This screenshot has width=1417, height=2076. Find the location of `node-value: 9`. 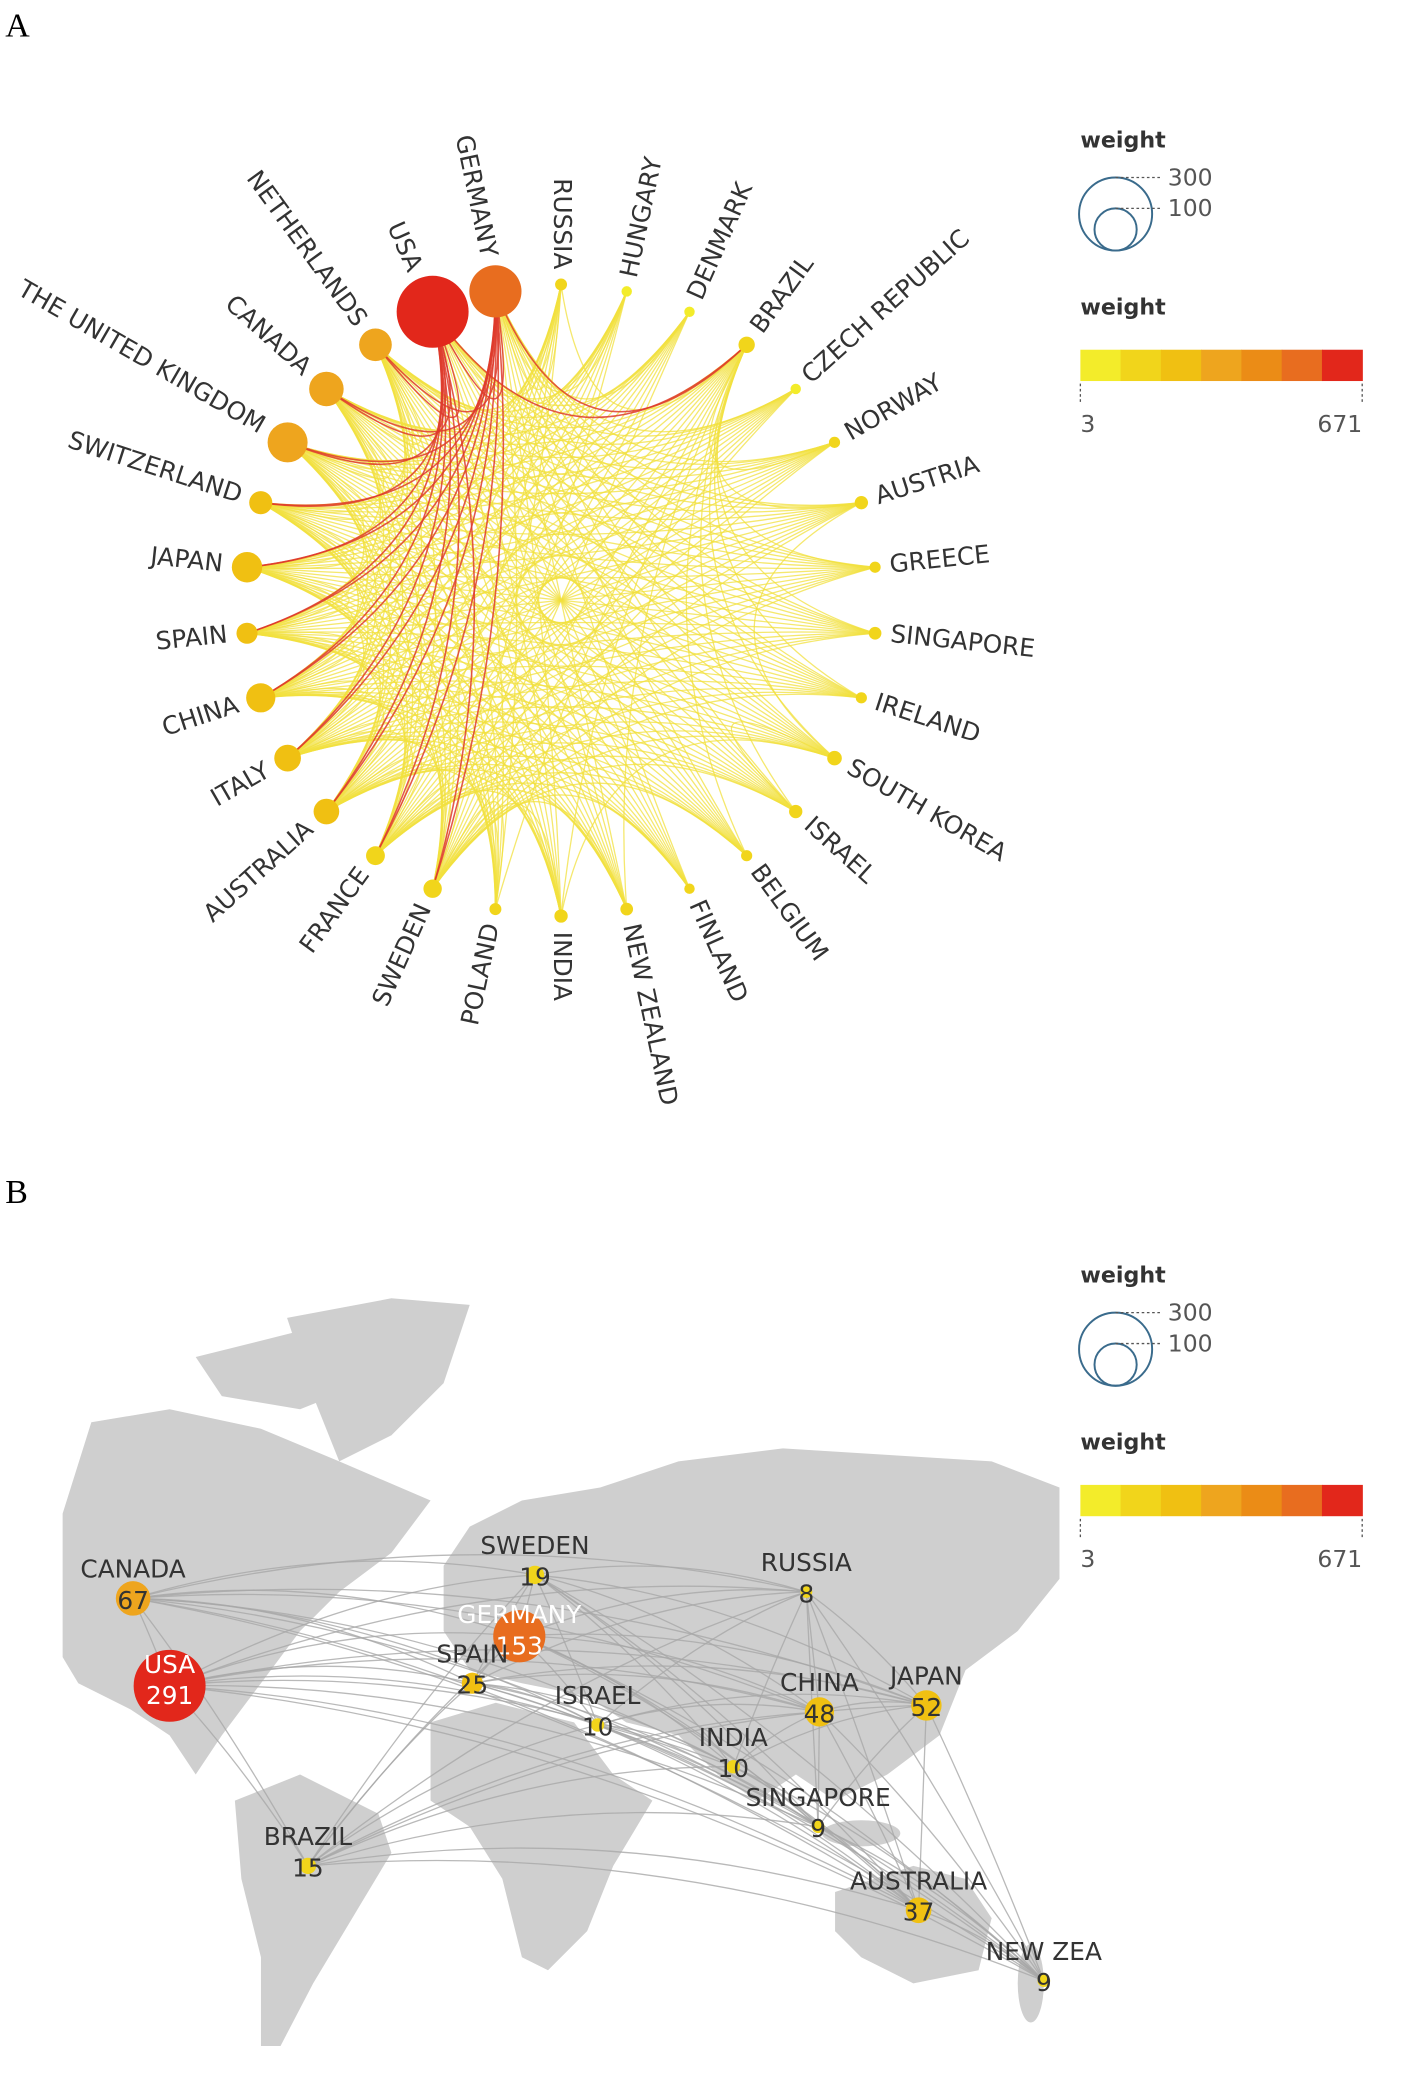

node-value: 9 is located at coordinates (818, 1828).